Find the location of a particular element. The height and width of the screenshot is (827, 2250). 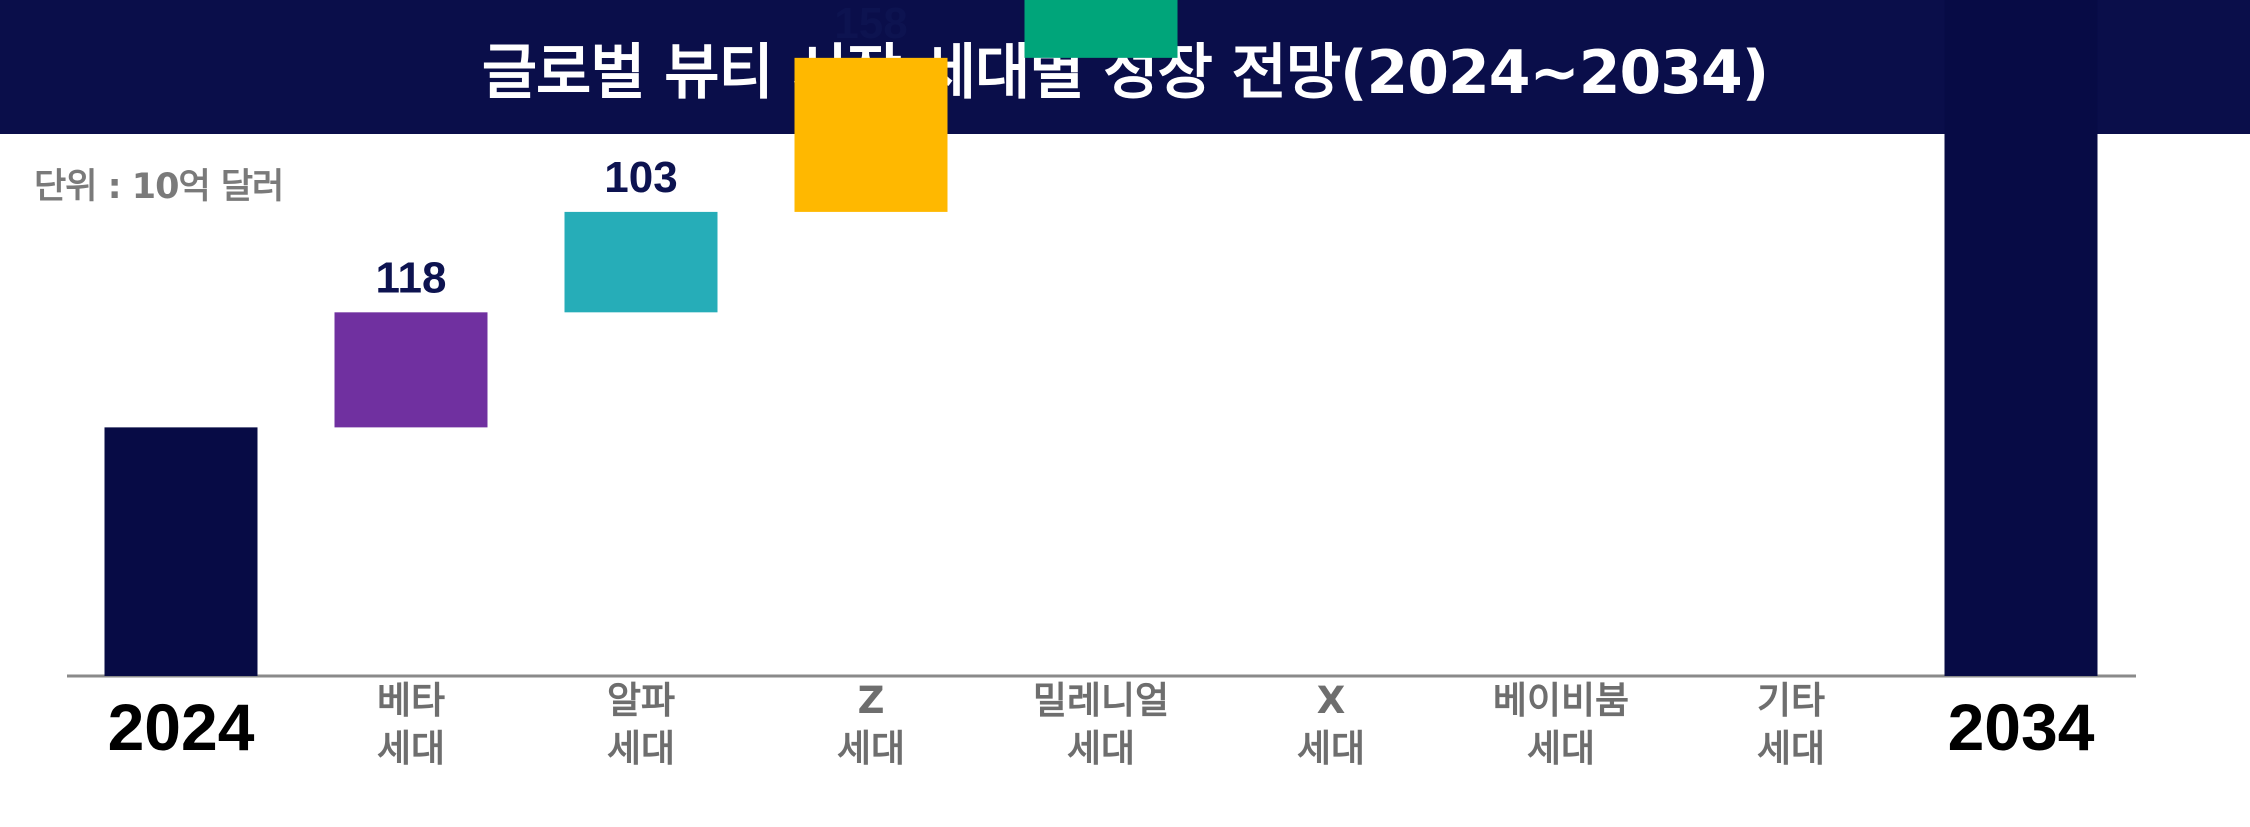

value-label-3: 158 is located at coordinates (870, 24).